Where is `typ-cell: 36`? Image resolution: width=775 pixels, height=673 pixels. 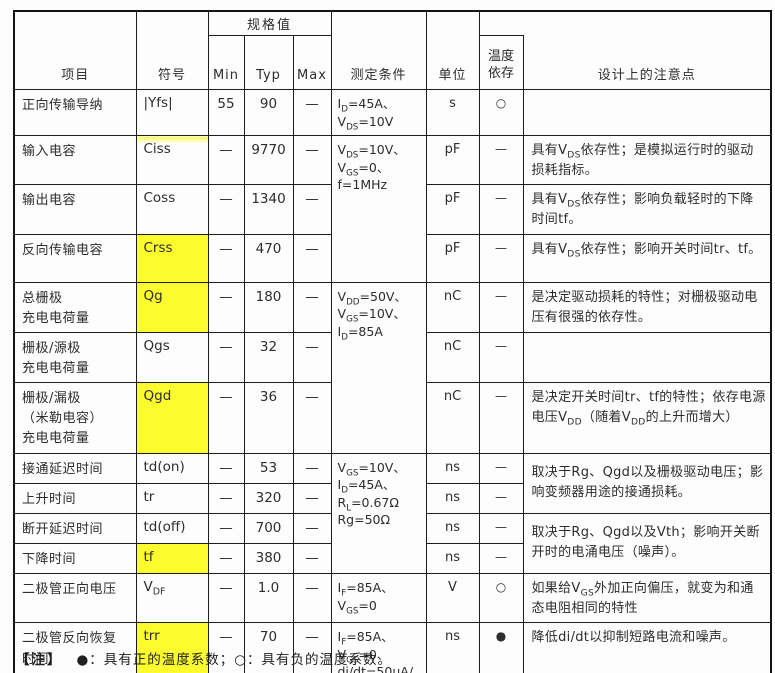 typ-cell: 36 is located at coordinates (268, 418).